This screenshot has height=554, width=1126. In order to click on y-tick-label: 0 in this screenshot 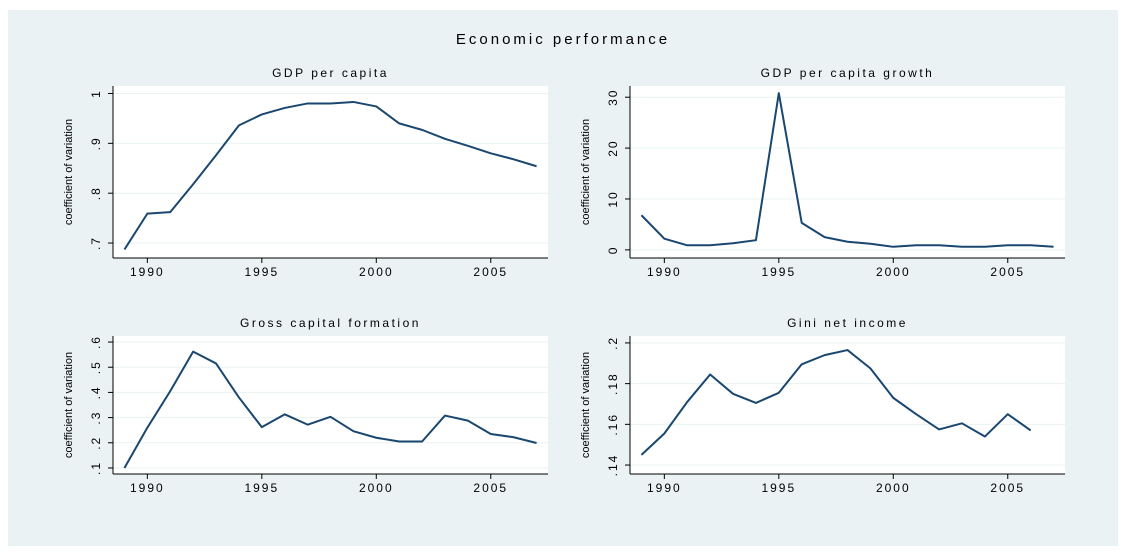, I will do `click(613, 250)`.